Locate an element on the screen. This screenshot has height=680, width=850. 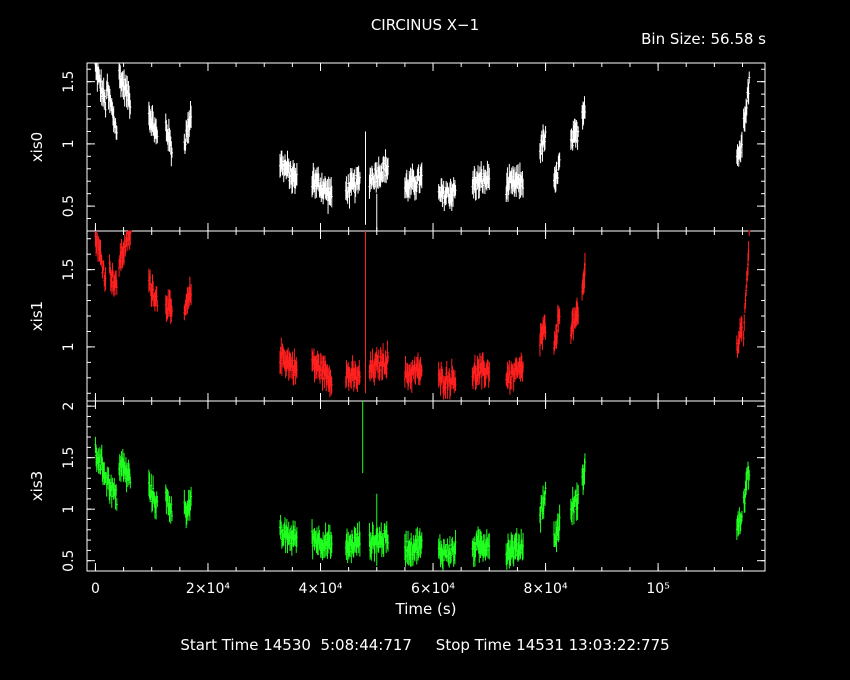
y-axis-label-xis0: xis0 is located at coordinates (37, 147).